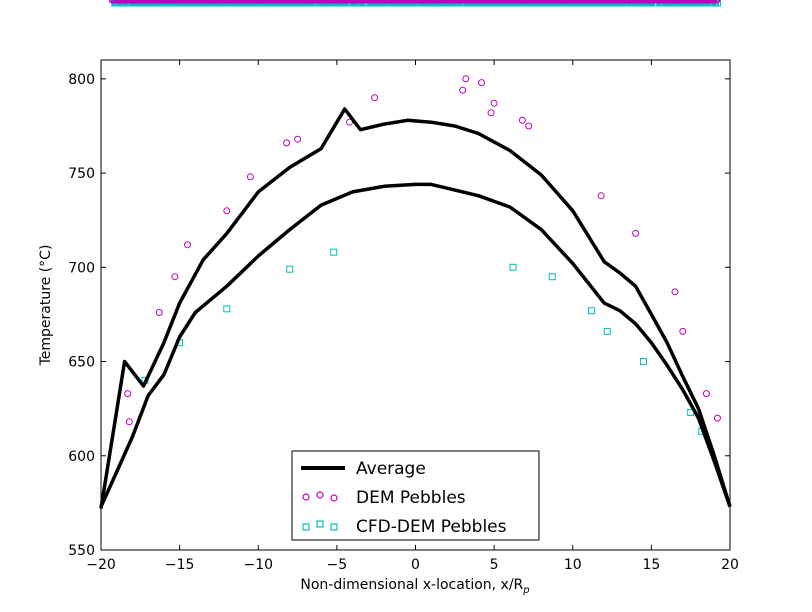 The height and width of the screenshot is (612, 812). I want to click on x-tick-label: 5, so click(494, 565).